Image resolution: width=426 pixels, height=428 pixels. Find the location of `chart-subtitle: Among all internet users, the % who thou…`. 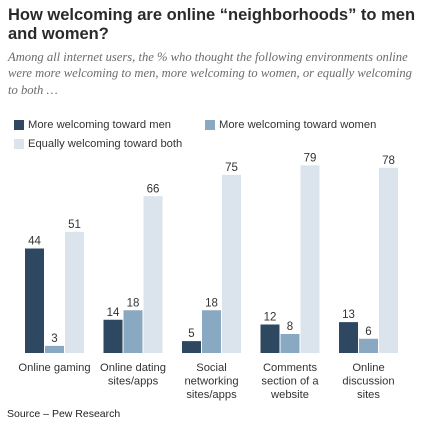

chart-subtitle: Among all internet users, the % who thou… is located at coordinates (210, 73).